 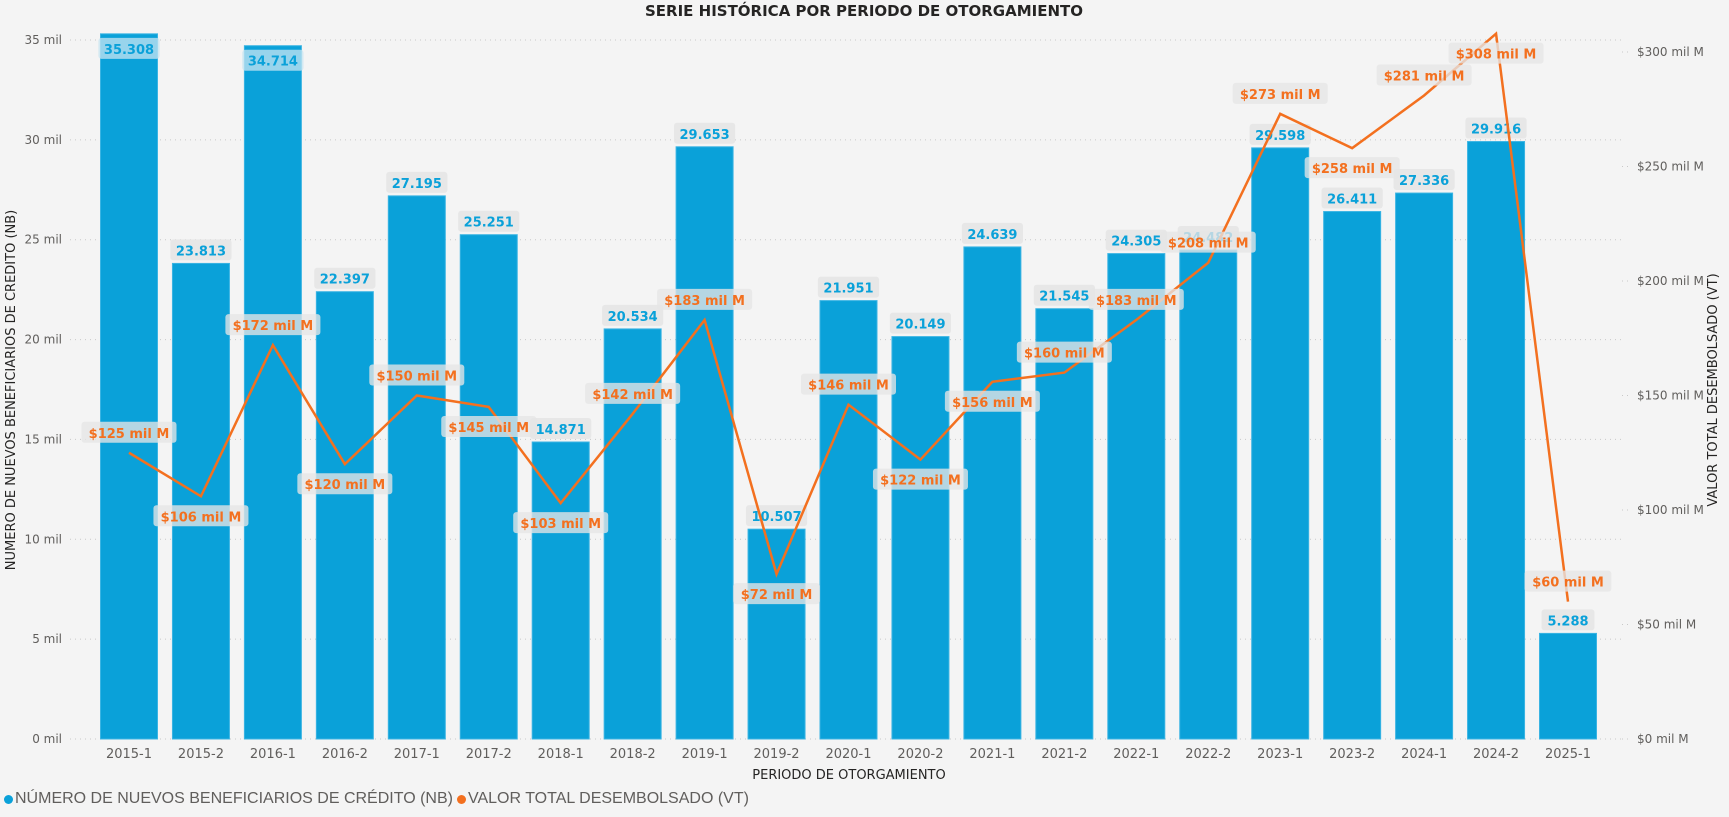 What do you see at coordinates (201, 754) in the screenshot?
I see `x-tick-label: 2015-2` at bounding box center [201, 754].